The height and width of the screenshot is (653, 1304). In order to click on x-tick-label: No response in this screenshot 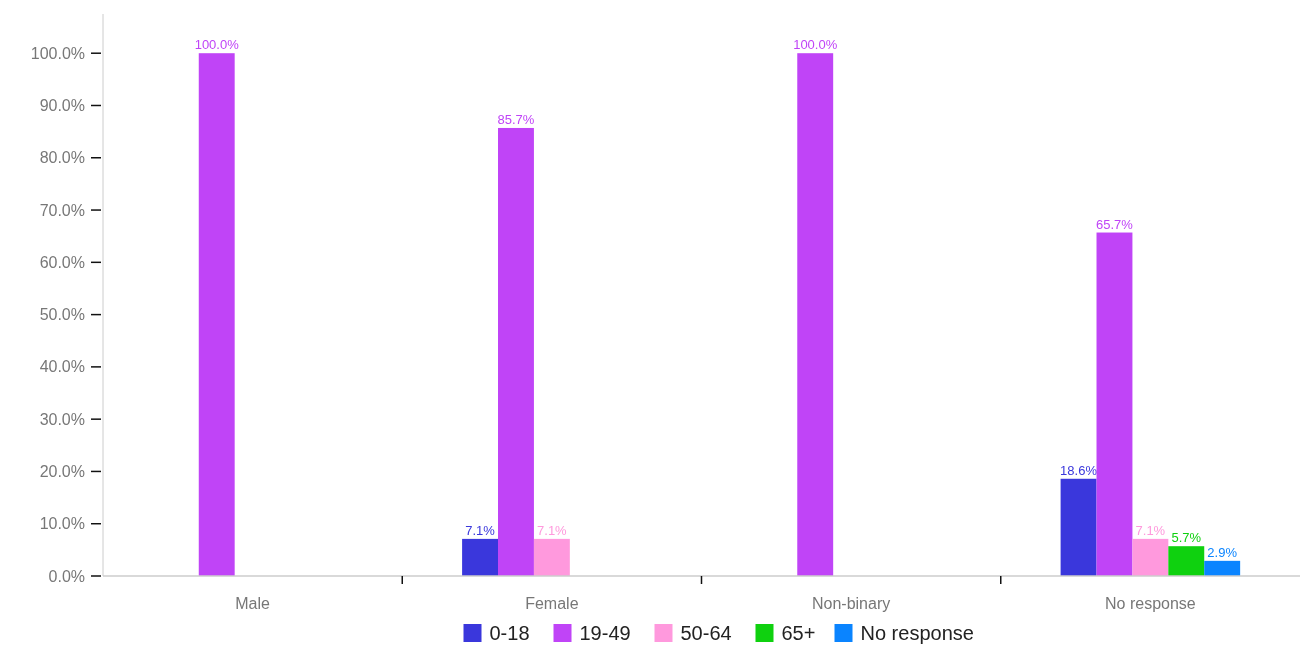, I will do `click(1150, 603)`.